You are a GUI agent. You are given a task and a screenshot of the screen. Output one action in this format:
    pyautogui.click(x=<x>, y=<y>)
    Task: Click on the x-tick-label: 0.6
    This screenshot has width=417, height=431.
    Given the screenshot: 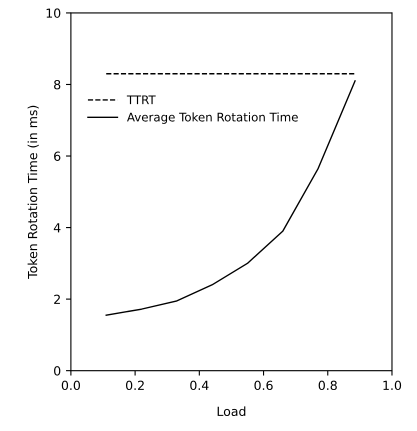 What is the action you would take?
    pyautogui.click(x=263, y=385)
    